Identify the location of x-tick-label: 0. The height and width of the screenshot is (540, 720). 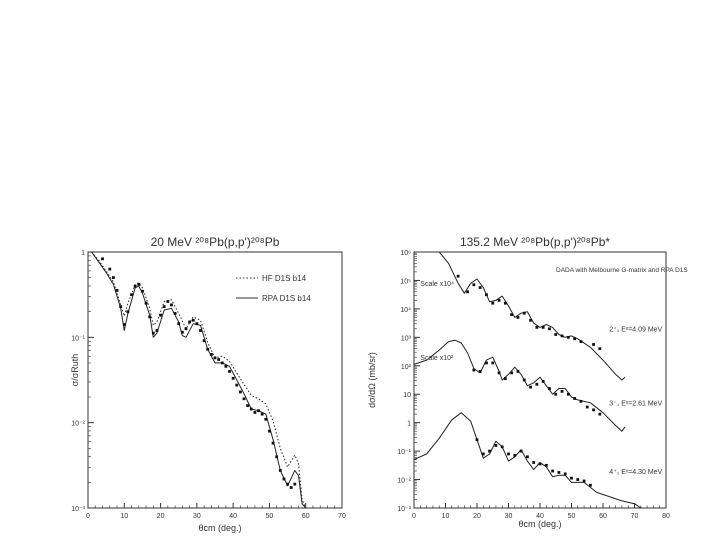
(414, 516).